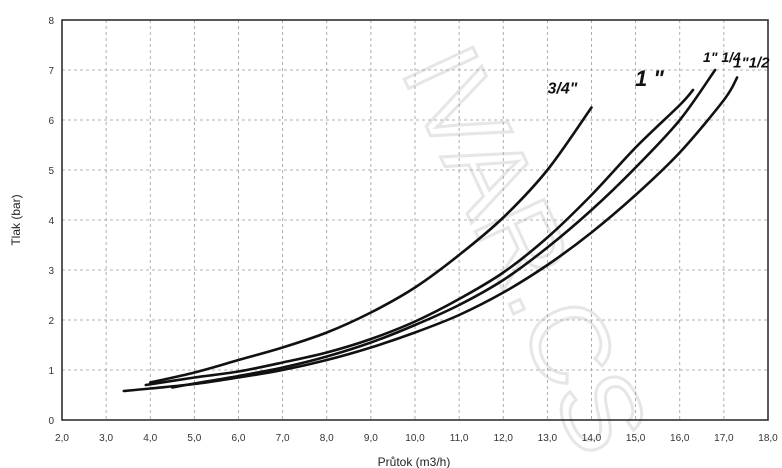 The image size is (782, 468). I want to click on x-tick-label: 6,0, so click(239, 438).